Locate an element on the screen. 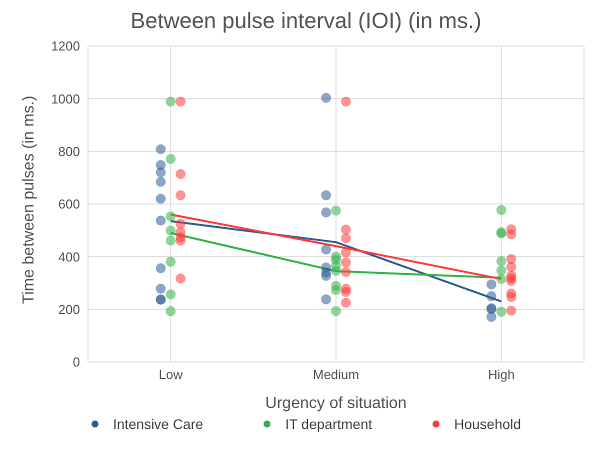  legend-label: Intensive Care is located at coordinates (158, 424).